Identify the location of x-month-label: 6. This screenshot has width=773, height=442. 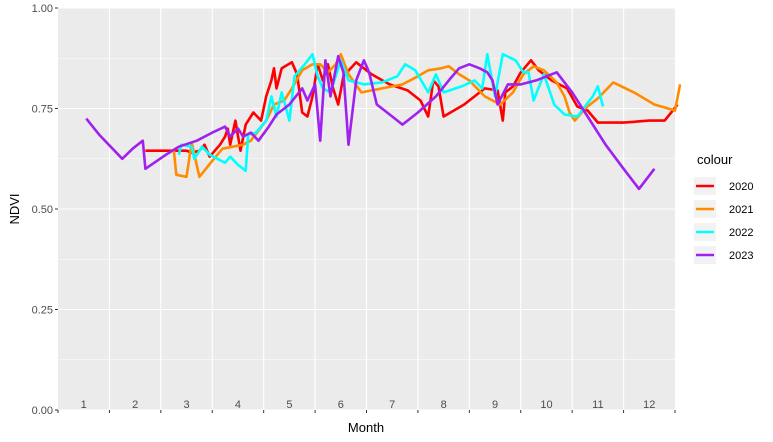
(341, 405).